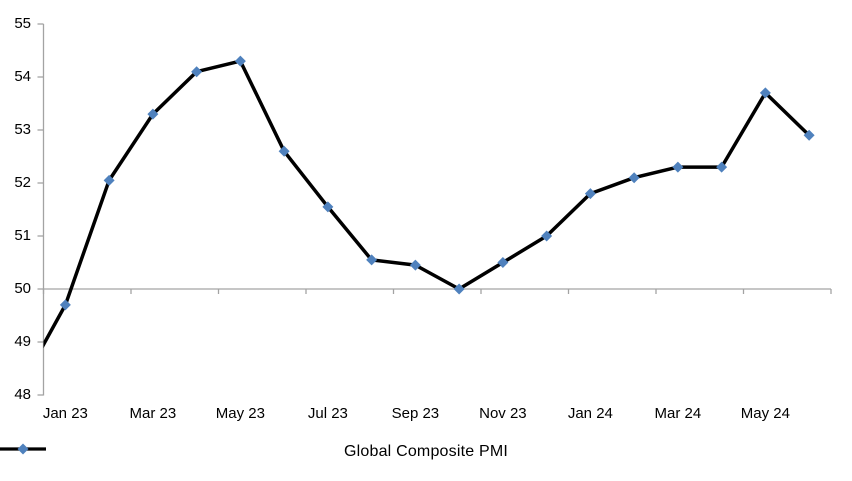  Describe the element at coordinates (415, 413) in the screenshot. I see `x-axis-label: Sep 23` at that location.